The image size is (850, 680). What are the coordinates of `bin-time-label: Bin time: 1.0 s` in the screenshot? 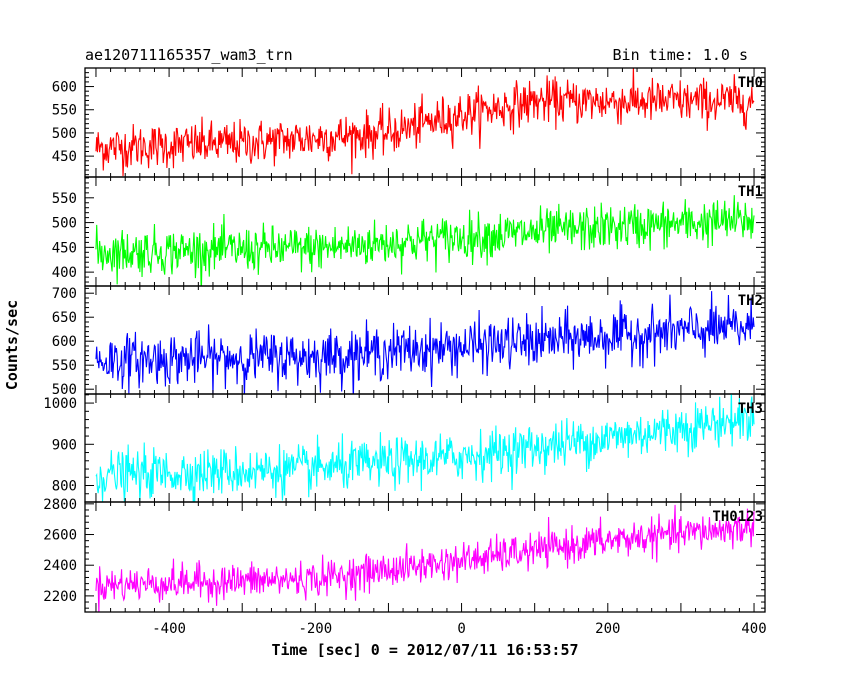 It's located at (680, 55).